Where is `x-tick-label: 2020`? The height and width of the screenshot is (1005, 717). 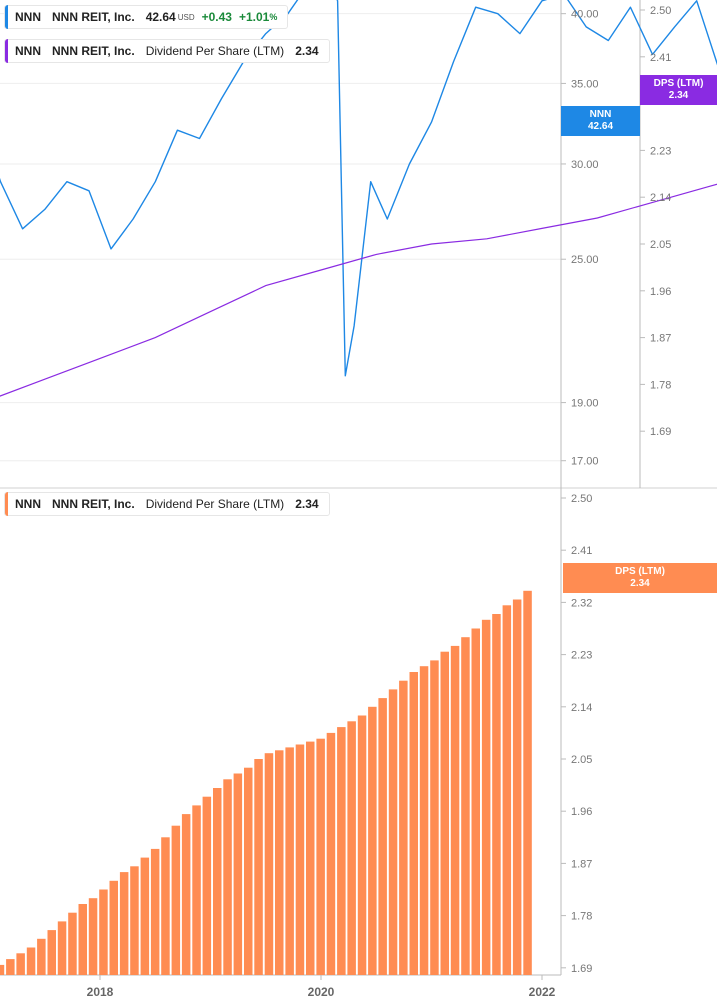 x-tick-label: 2020 is located at coordinates (321, 992).